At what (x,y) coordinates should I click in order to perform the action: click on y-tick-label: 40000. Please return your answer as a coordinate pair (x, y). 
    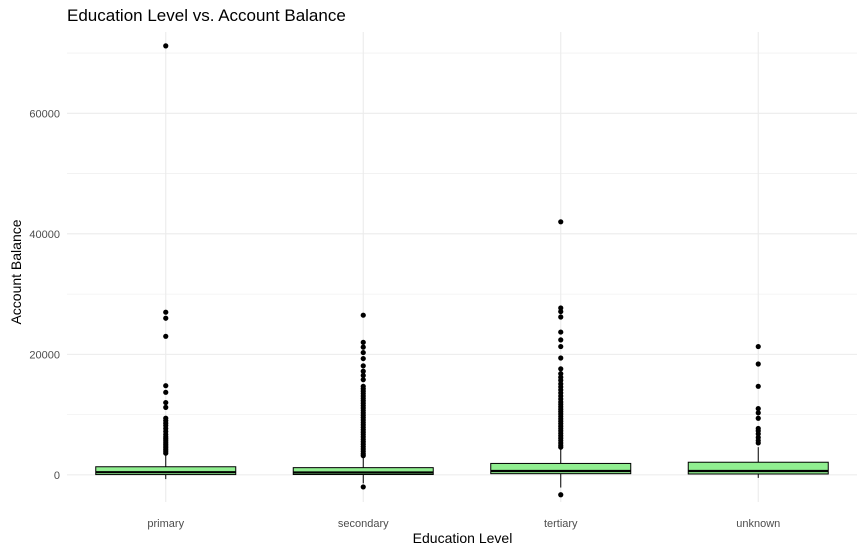
    Looking at the image, I should click on (44, 235).